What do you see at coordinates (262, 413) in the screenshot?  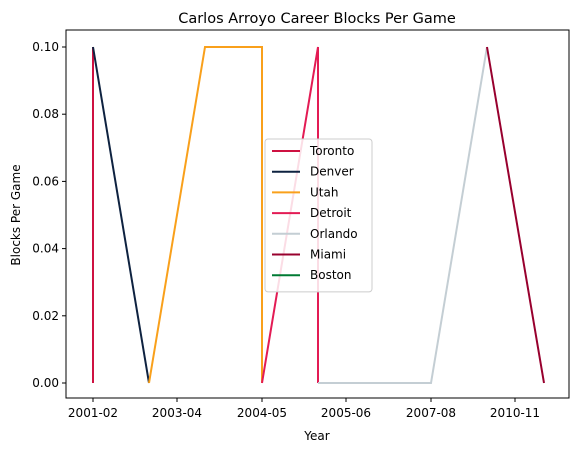 I see `x-tick-label: 2004-05` at bounding box center [262, 413].